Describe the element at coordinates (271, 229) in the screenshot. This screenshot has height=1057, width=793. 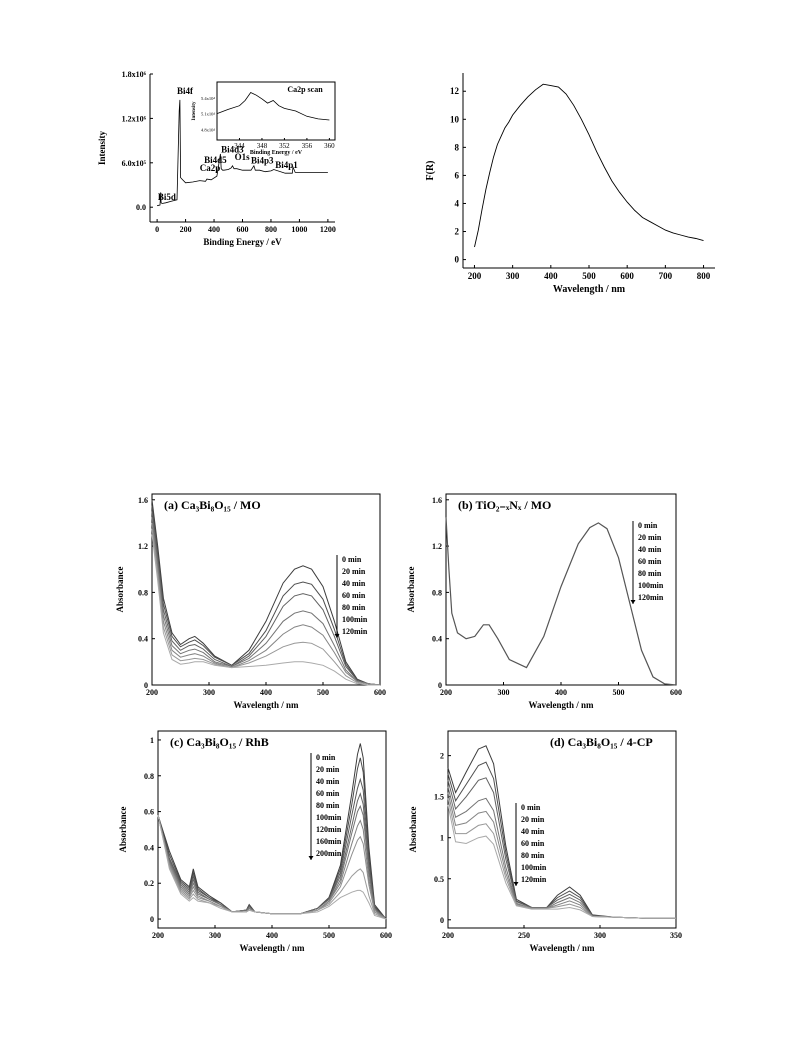
I see `x-tick-label: 800` at that location.